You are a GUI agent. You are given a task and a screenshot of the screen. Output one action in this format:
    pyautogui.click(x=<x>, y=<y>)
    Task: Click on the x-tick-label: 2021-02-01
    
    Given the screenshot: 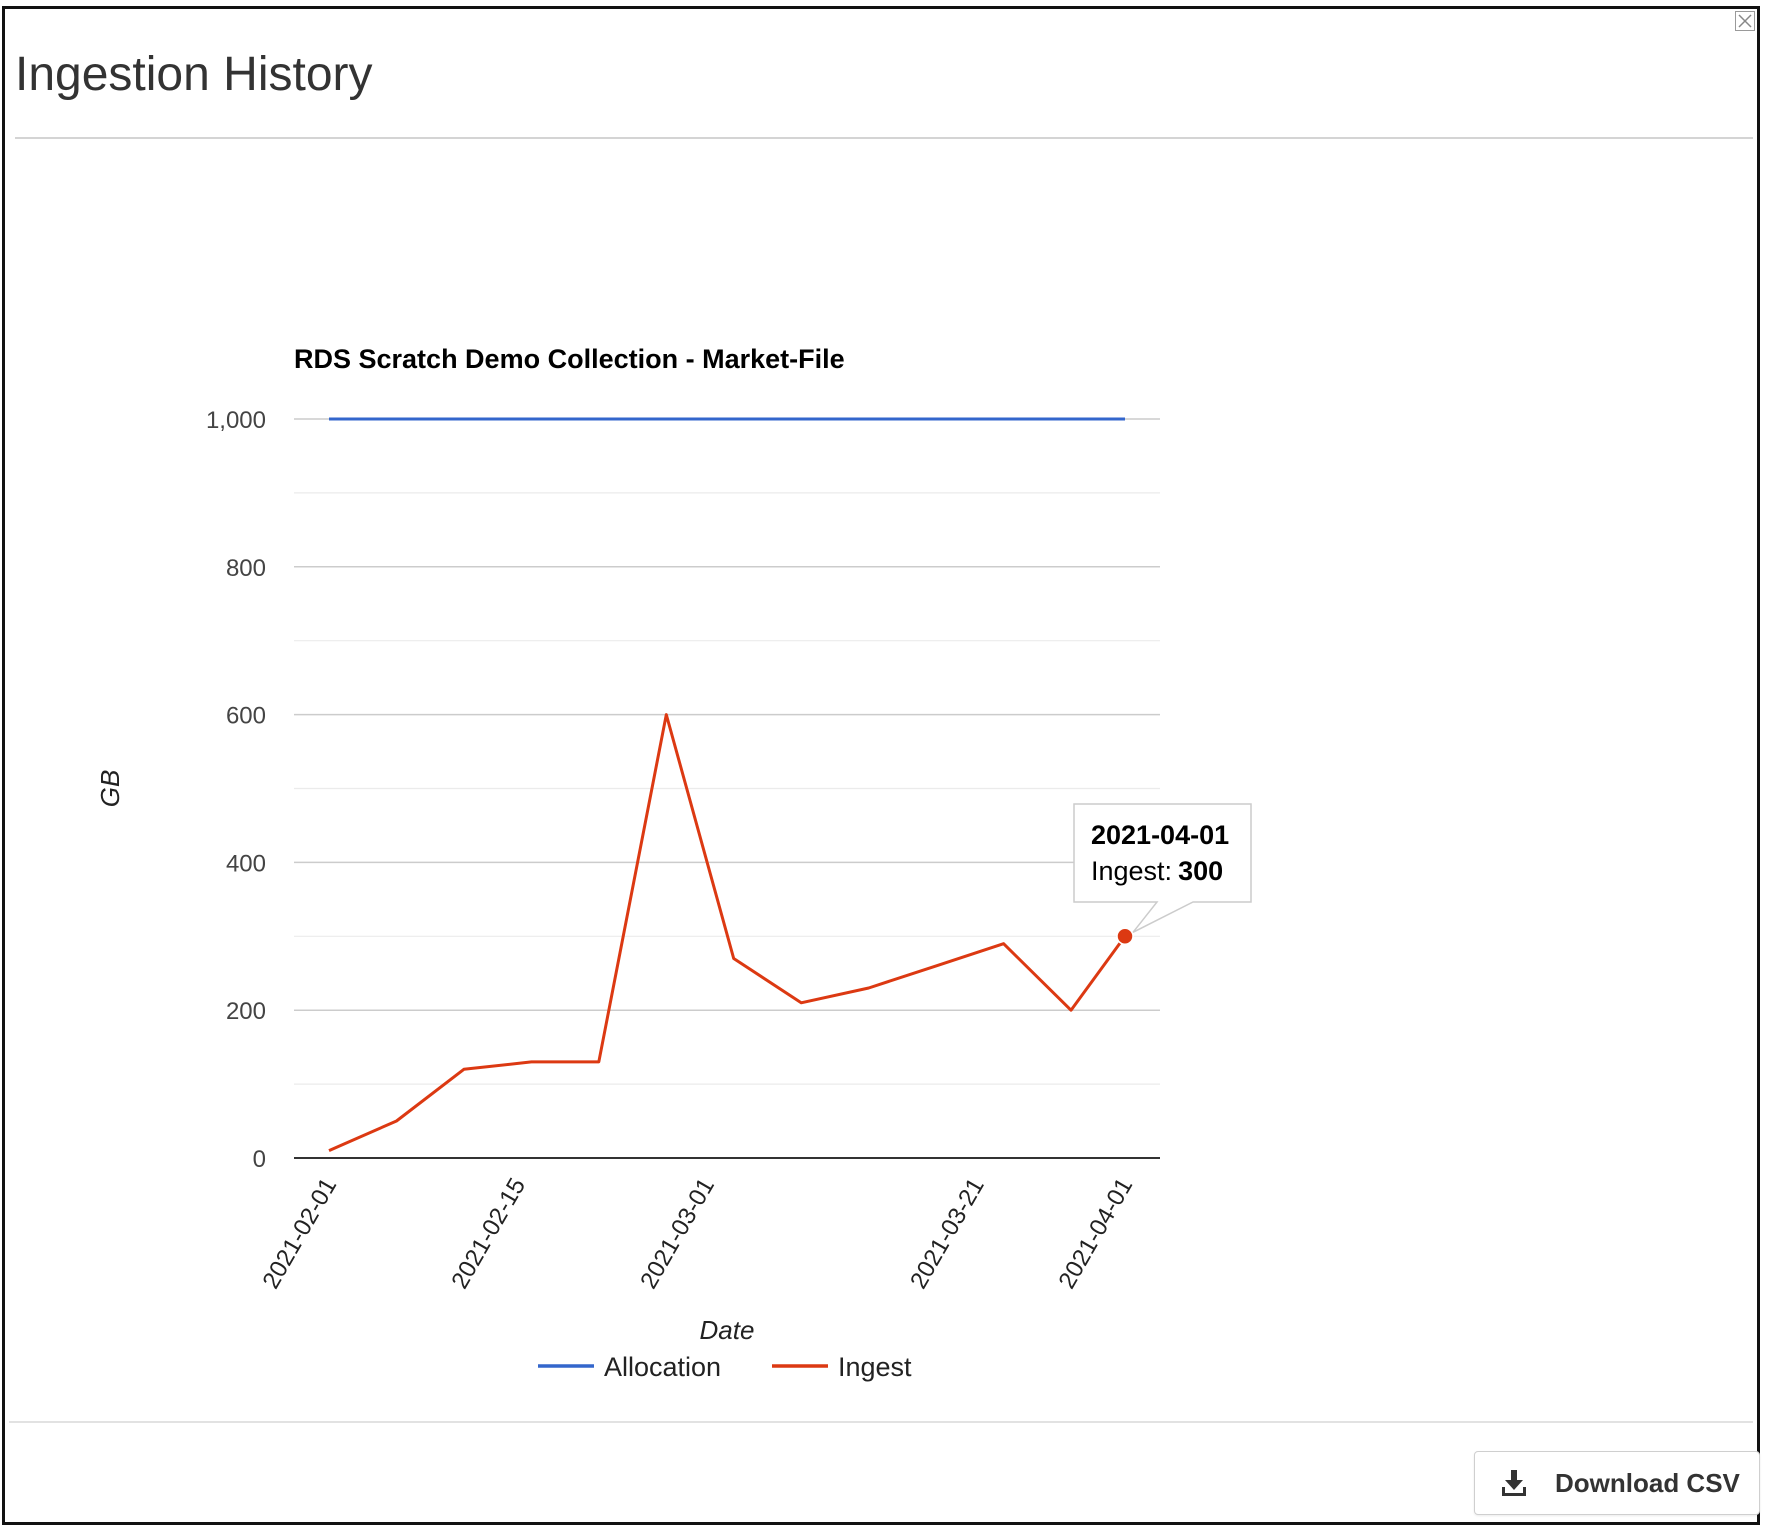 What is the action you would take?
    pyautogui.click(x=299, y=1234)
    